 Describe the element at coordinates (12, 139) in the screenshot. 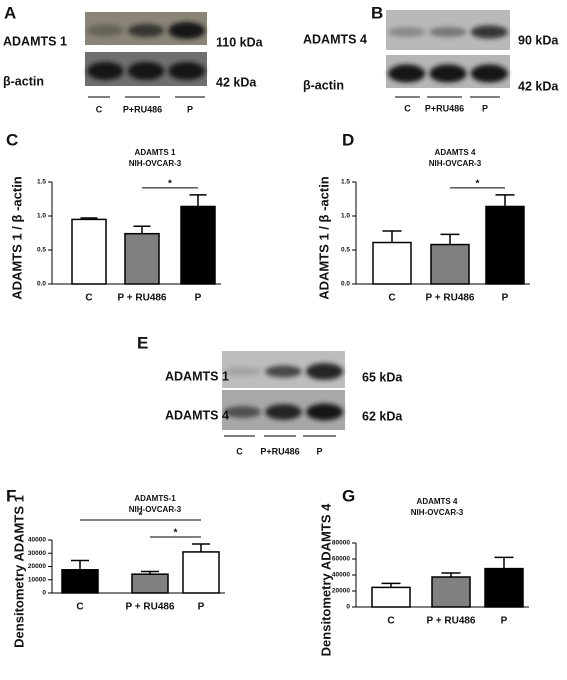

I see `panel-letter: C` at that location.